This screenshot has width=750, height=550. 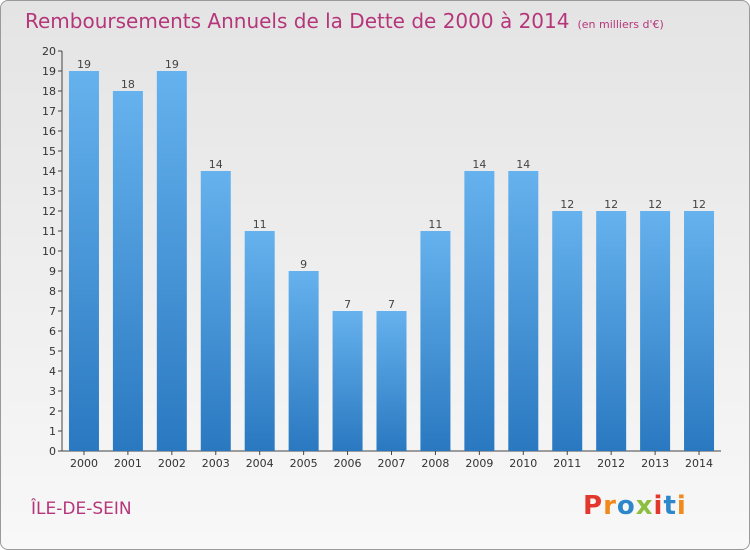 What do you see at coordinates (49, 51) in the screenshot?
I see `y-tick-label: 20` at bounding box center [49, 51].